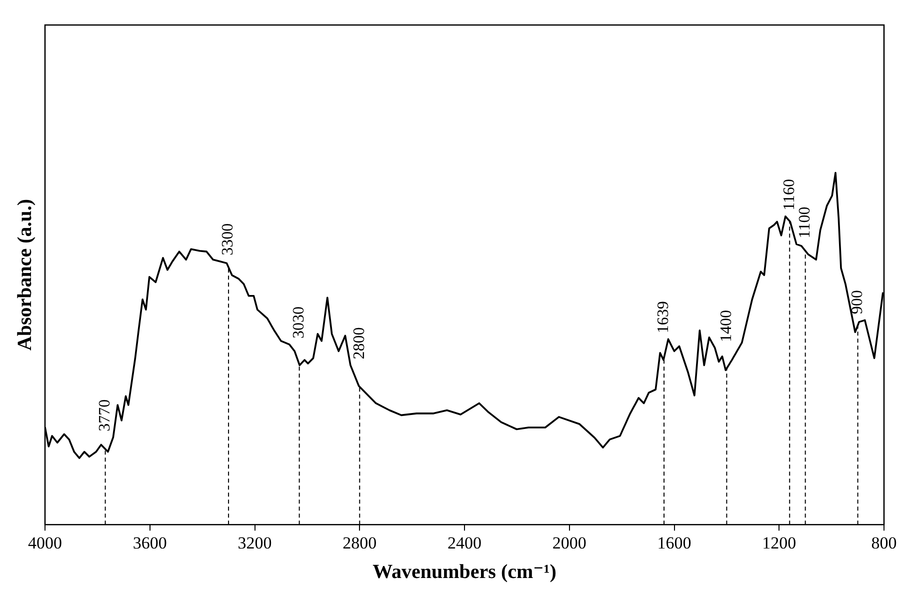 This screenshot has height=597, width=904. What do you see at coordinates (857, 302) in the screenshot?
I see `ref-line-label: 900` at bounding box center [857, 302].